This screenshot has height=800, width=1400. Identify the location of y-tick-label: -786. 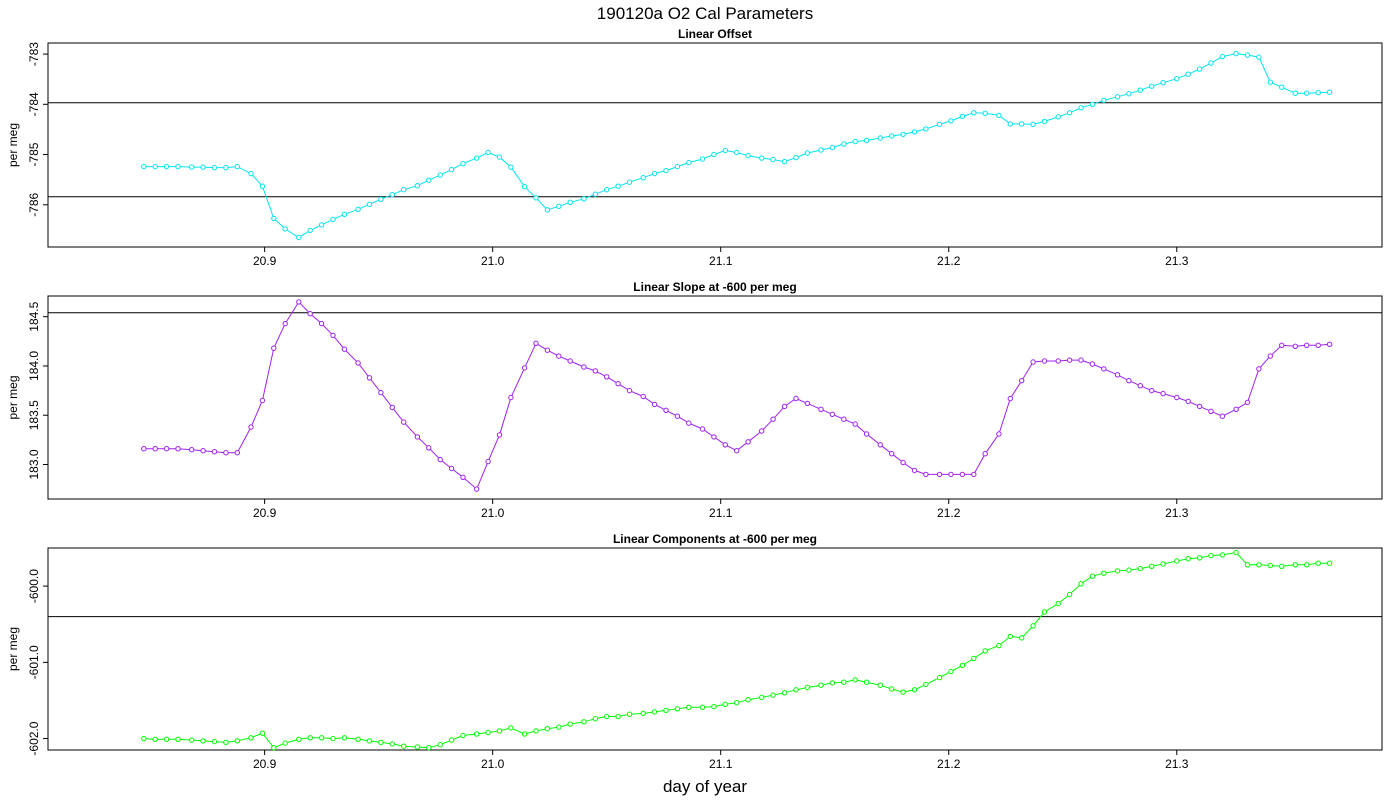
(34, 204).